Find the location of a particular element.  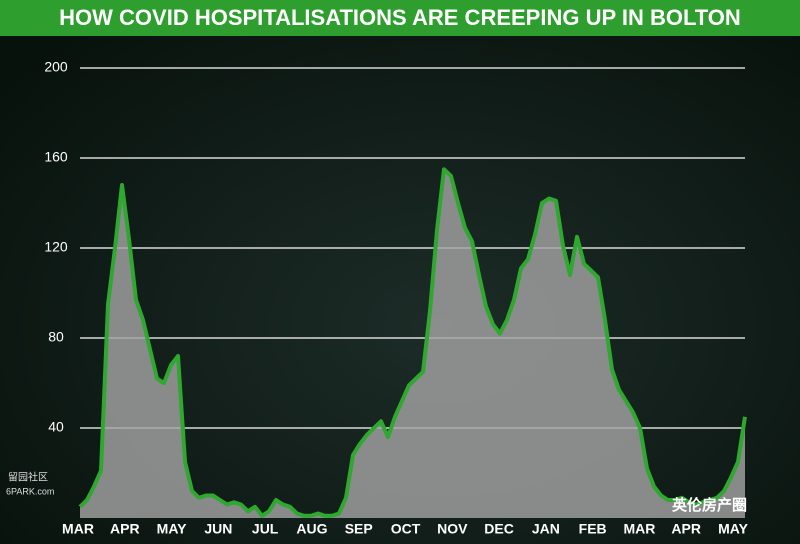

watermark: 英伦房产圈 is located at coordinates (709, 505).